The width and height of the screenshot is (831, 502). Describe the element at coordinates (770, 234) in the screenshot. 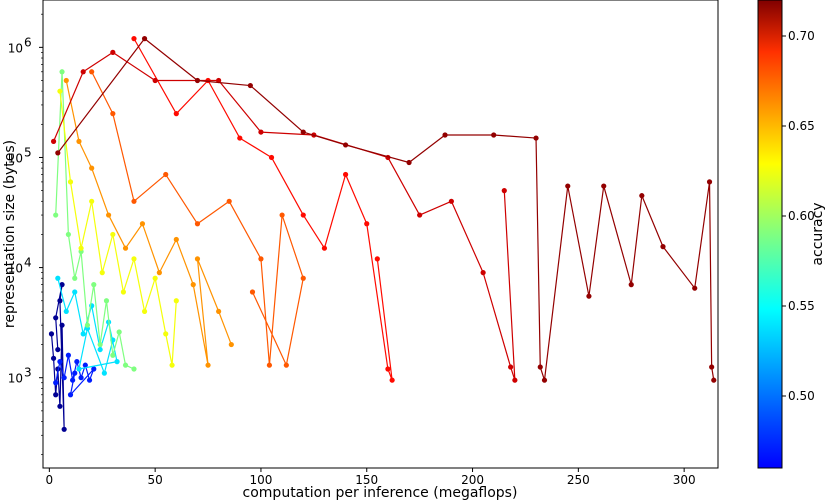

I see `colorbar-gradient` at that location.